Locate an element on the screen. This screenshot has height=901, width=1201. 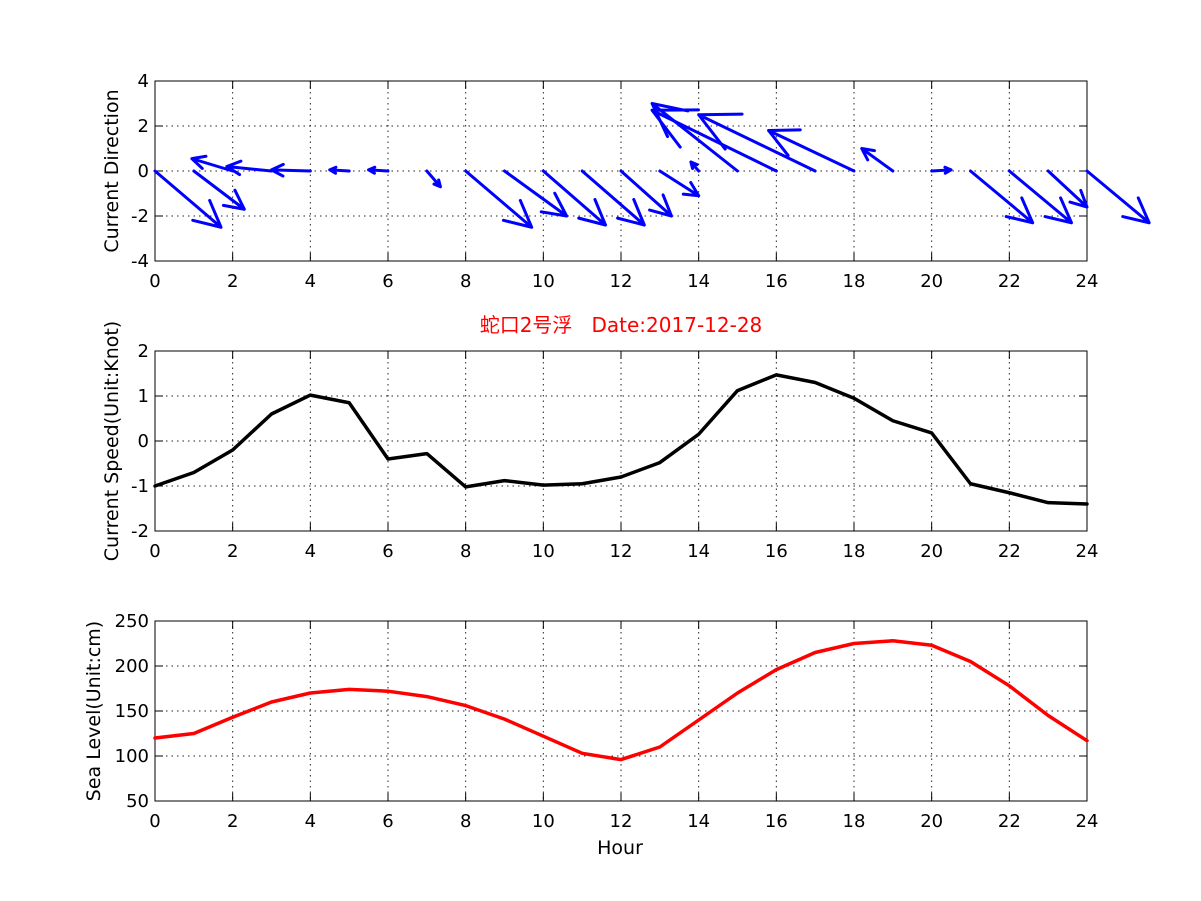
chart-title: 蛇口2号浮 Date:2017-12-28 is located at coordinates (621, 325).